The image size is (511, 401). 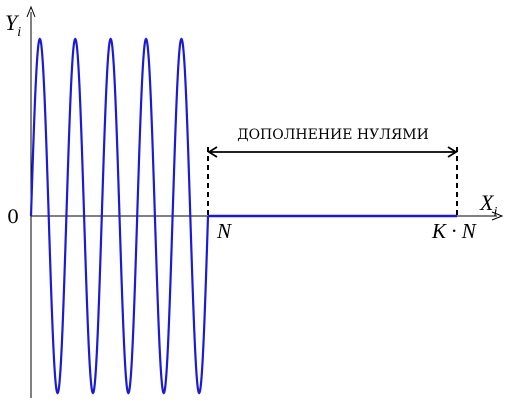 What do you see at coordinates (452, 152) in the screenshot?
I see `padding-arrow-right-head` at bounding box center [452, 152].